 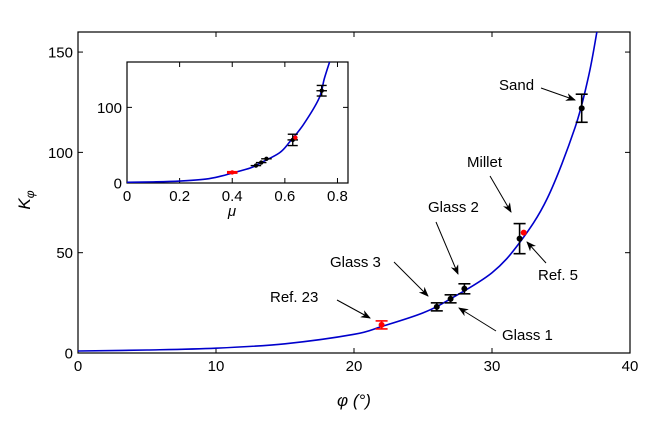 I want to click on inset-plot-frame, so click(x=237, y=122).